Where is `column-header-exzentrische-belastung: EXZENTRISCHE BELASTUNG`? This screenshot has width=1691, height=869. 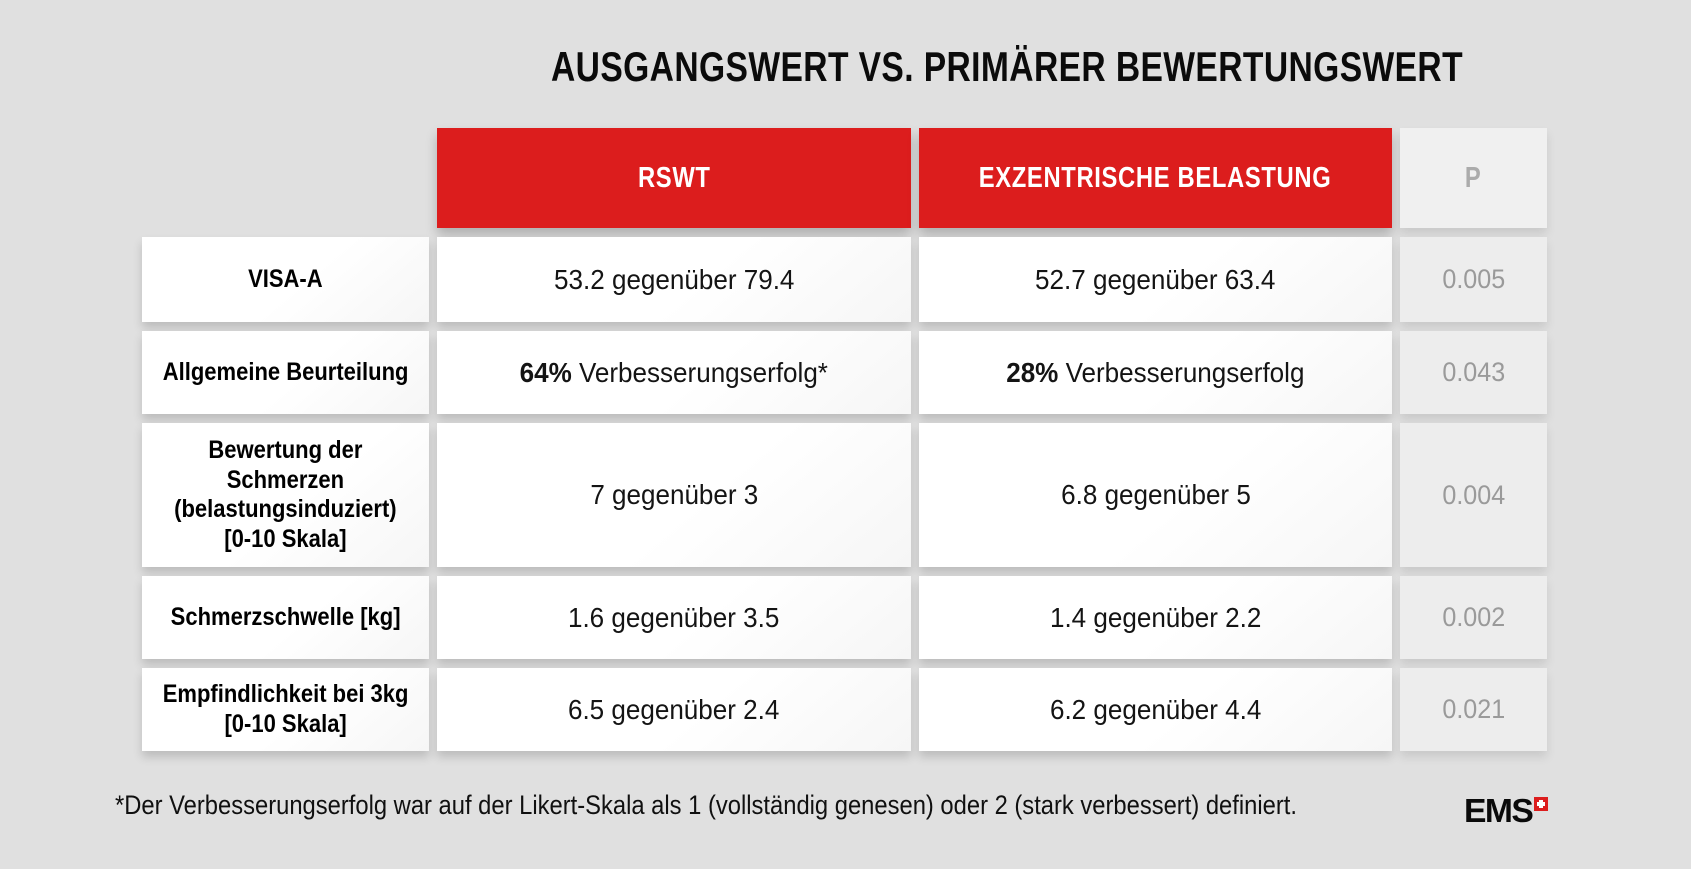 column-header-exzentrische-belastung: EXZENTRISCHE BELASTUNG is located at coordinates (1155, 178).